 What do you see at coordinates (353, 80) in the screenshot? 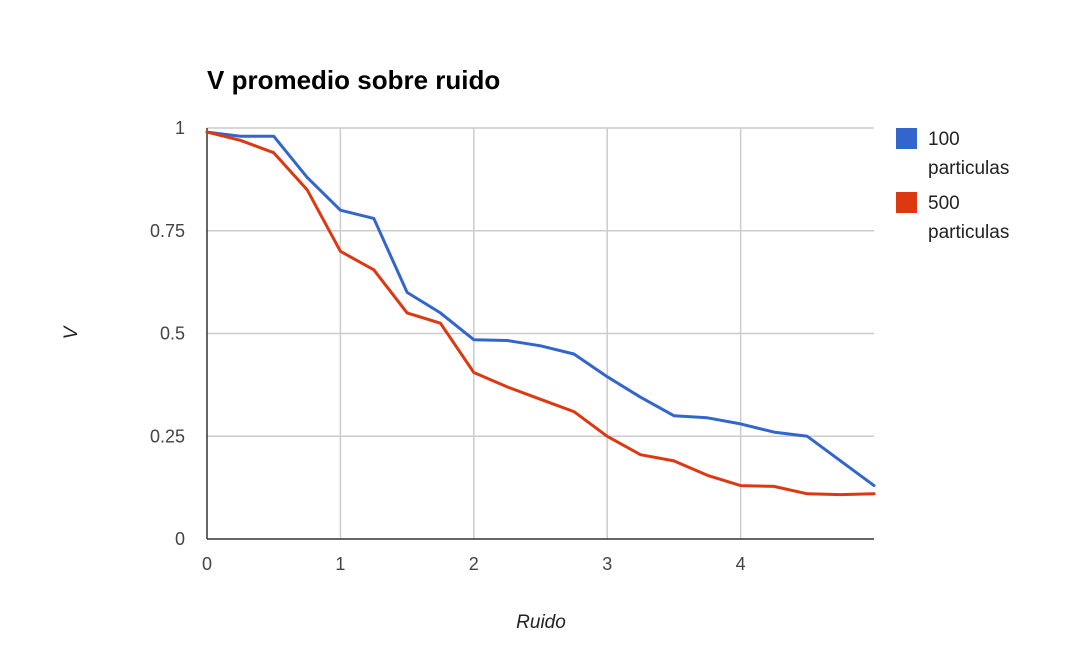
I see `chart-title: V promedio sobre ruido` at bounding box center [353, 80].